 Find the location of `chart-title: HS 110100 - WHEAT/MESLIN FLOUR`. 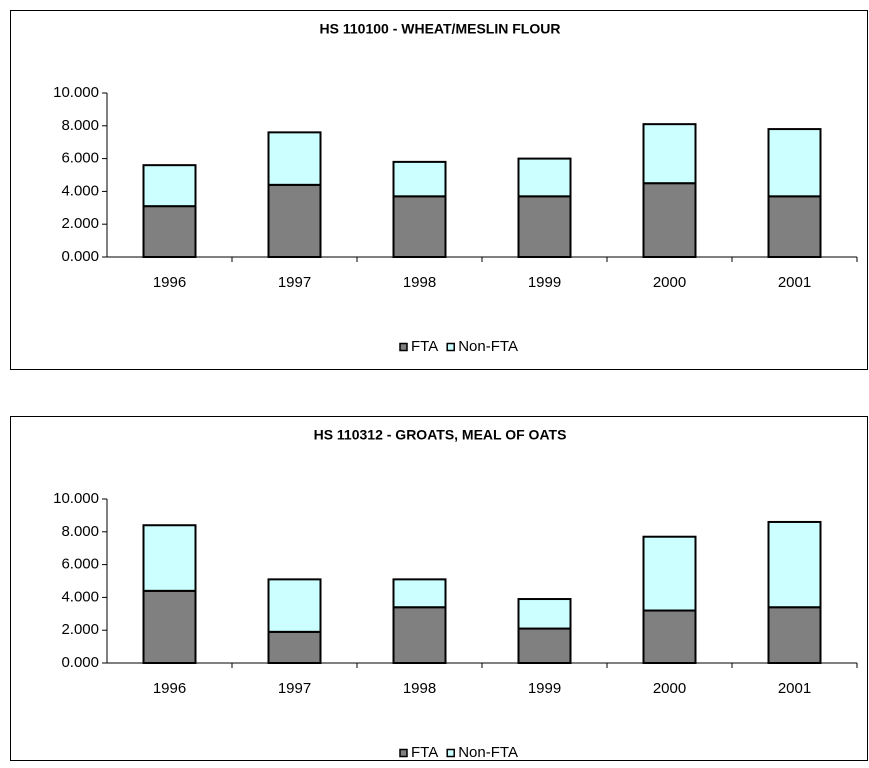

chart-title: HS 110100 - WHEAT/MESLIN FLOUR is located at coordinates (440, 29).